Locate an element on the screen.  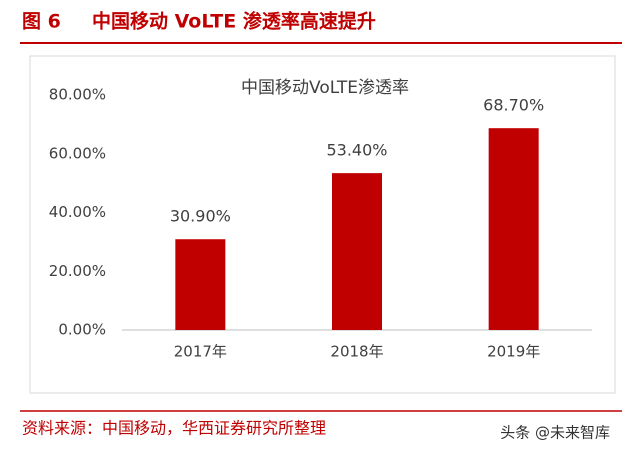
x-tick-label: 2019年 is located at coordinates (513, 352).